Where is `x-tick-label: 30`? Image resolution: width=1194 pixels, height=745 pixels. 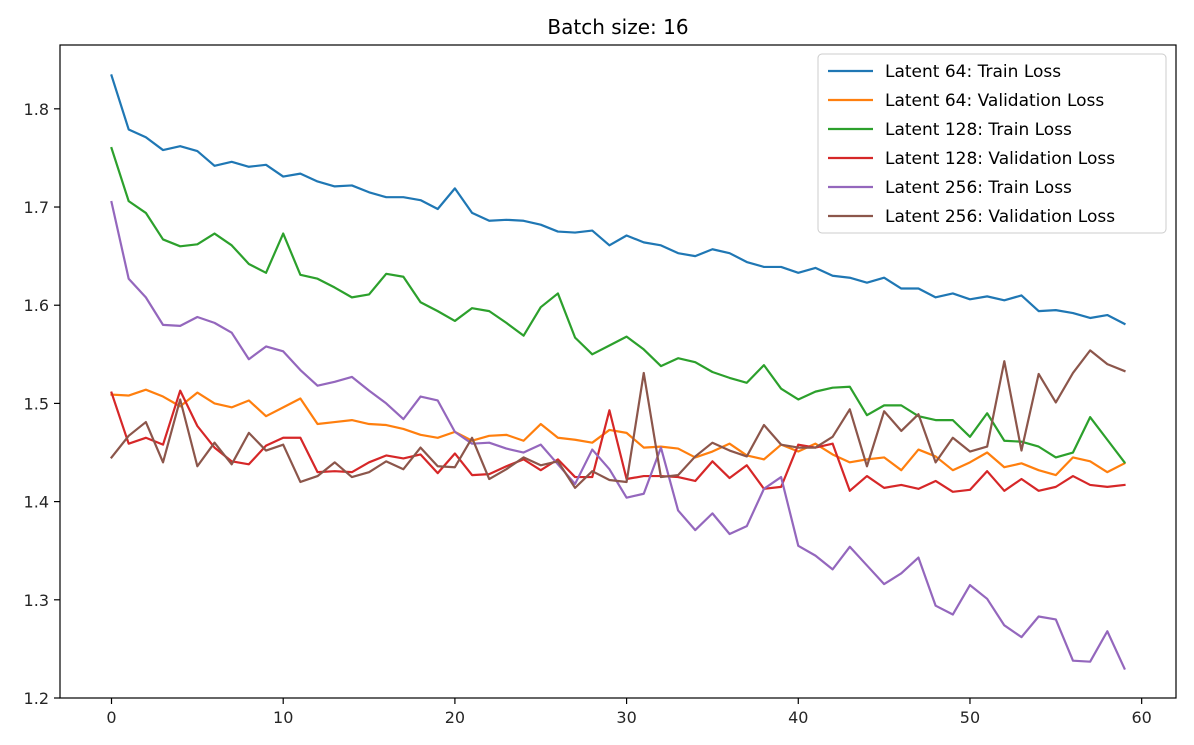
x-tick-label: 30 is located at coordinates (626, 717).